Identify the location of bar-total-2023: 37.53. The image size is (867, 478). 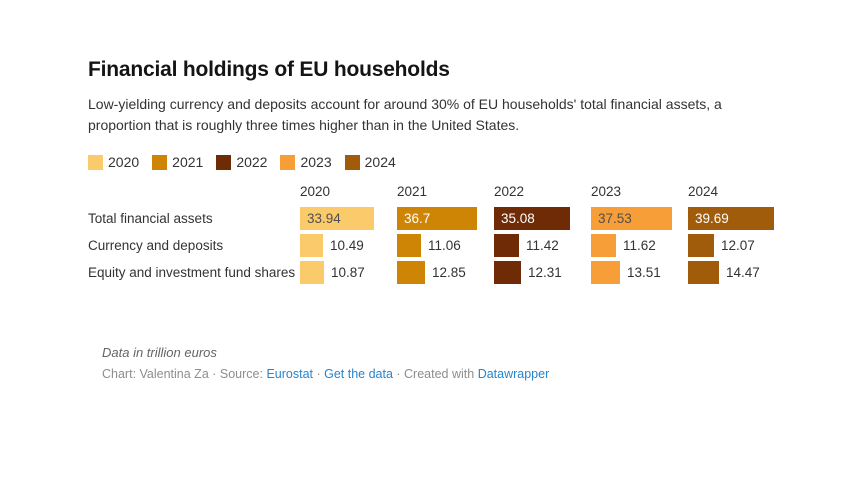
(631, 218).